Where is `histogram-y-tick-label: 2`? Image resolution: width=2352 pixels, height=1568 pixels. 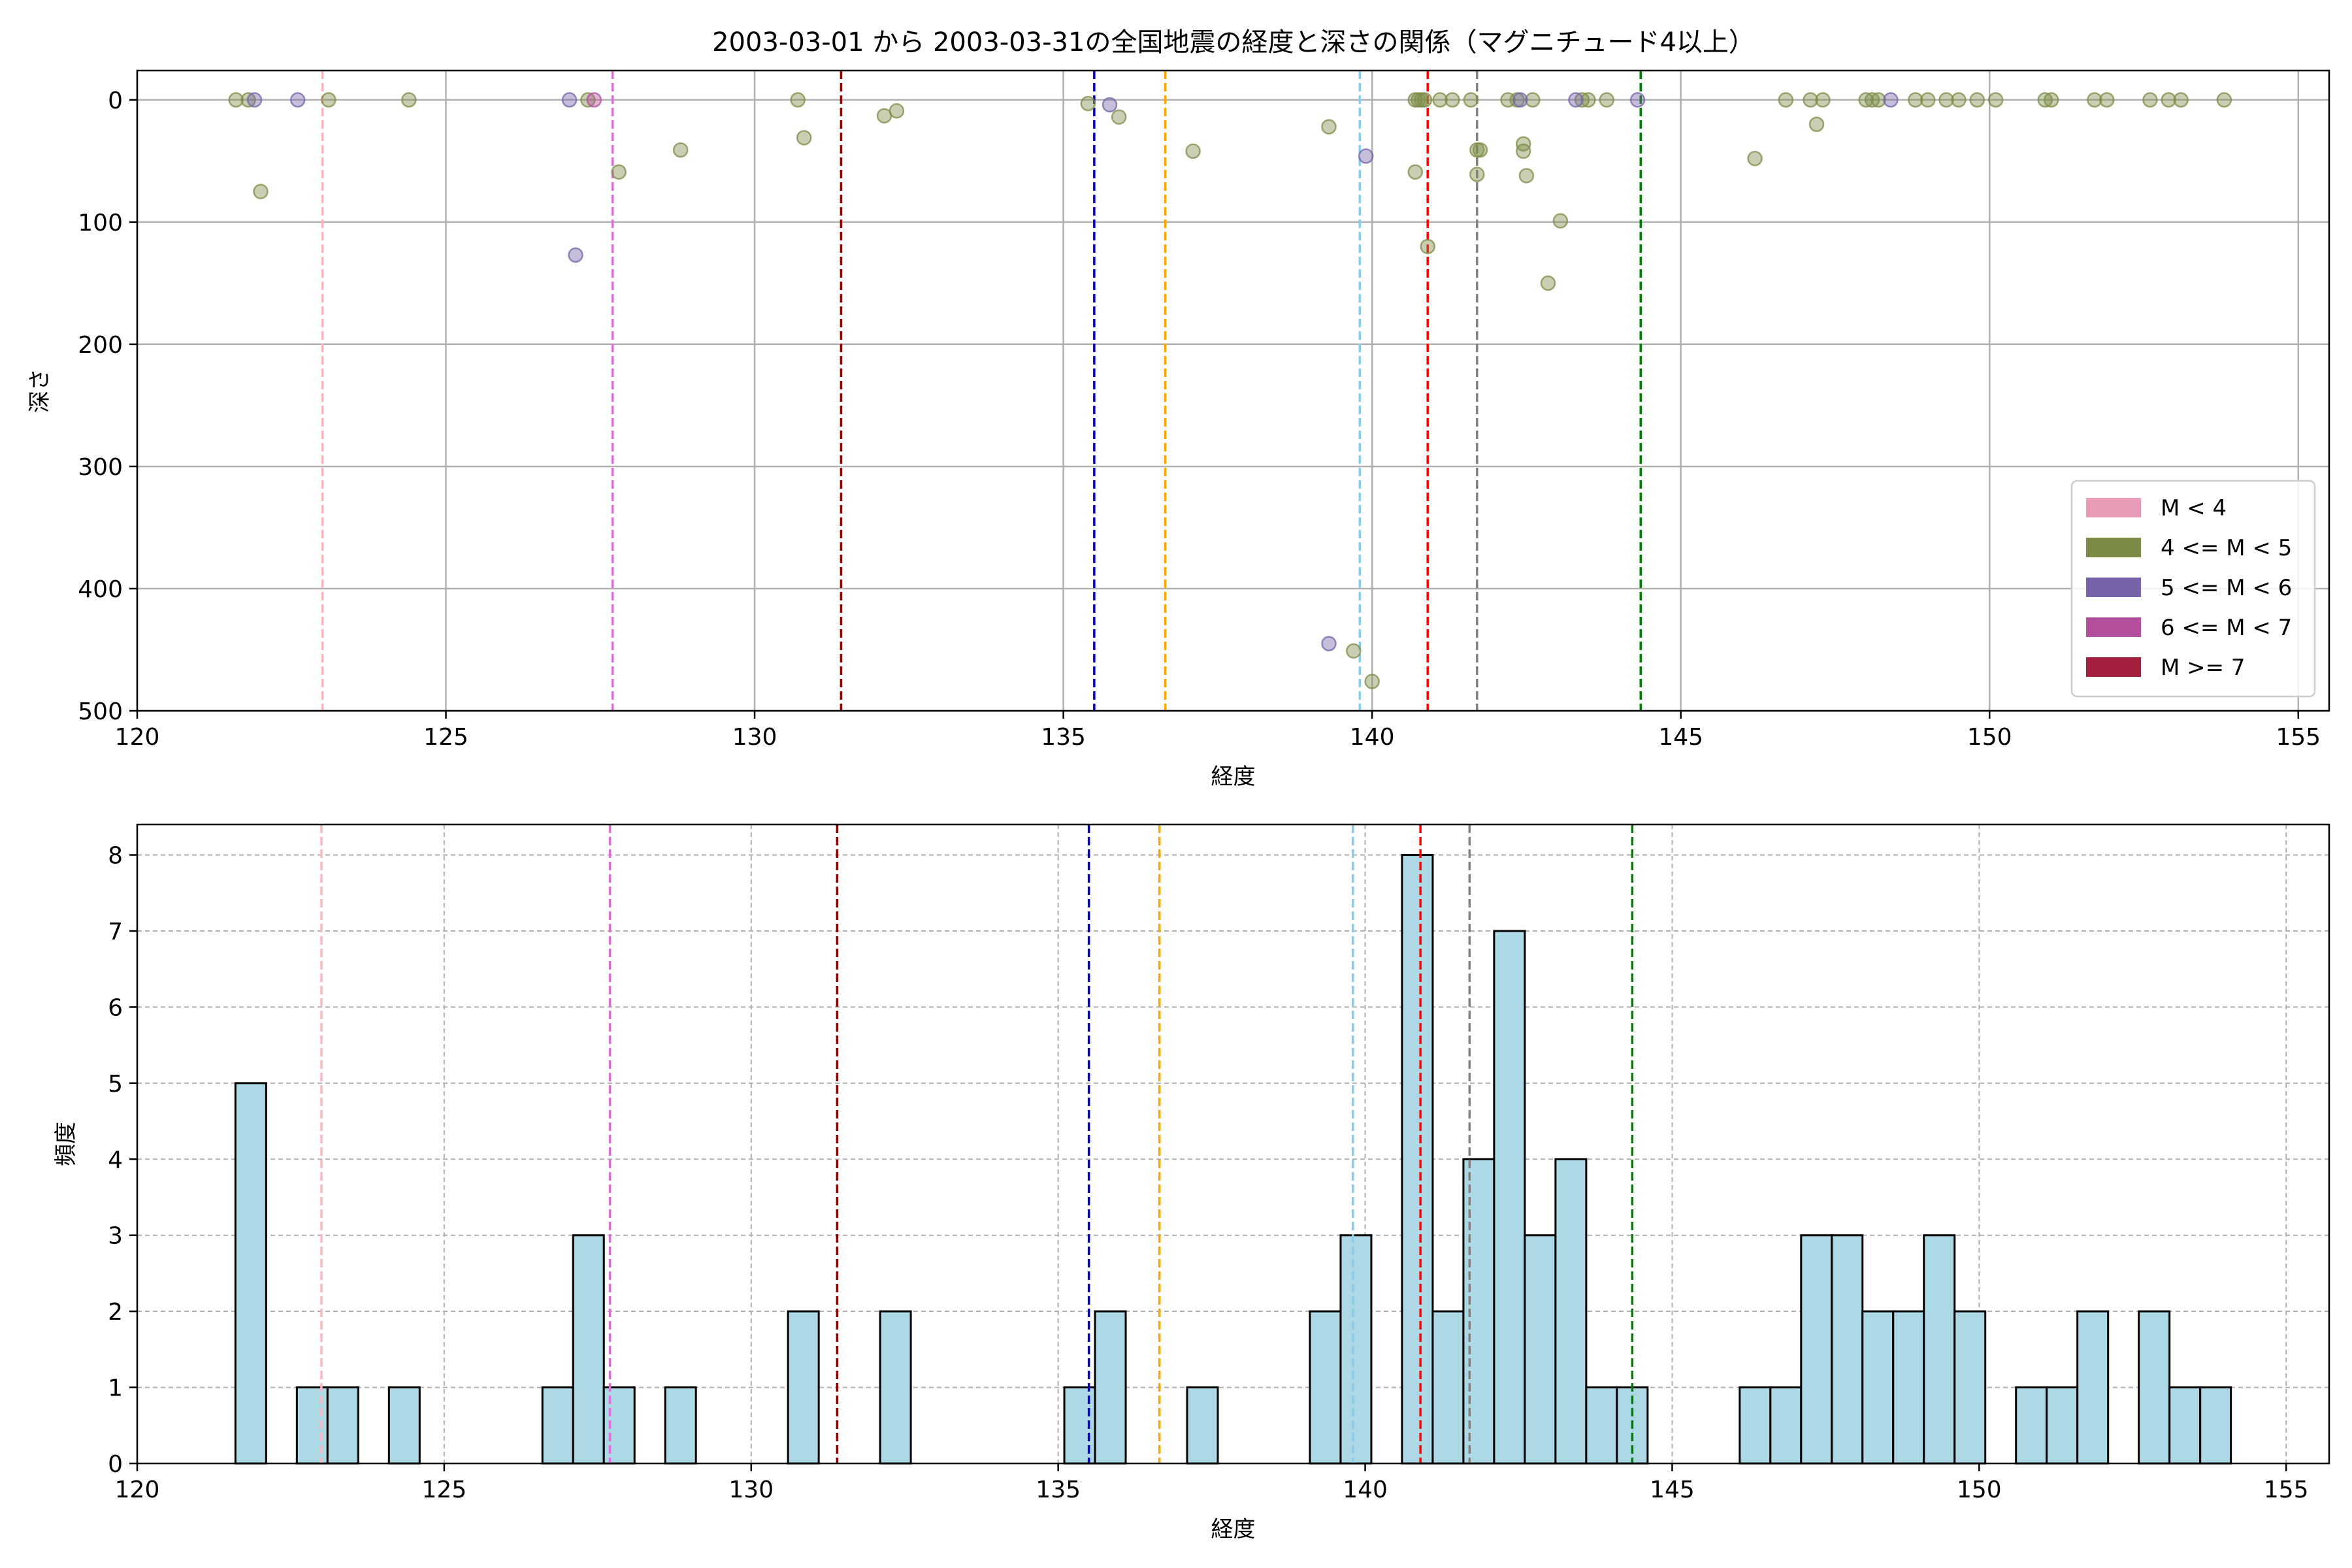 histogram-y-tick-label: 2 is located at coordinates (115, 1312).